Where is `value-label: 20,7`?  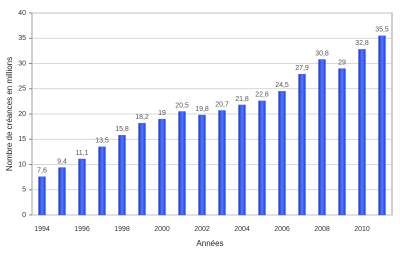
value-label: 20,7 is located at coordinates (222, 104).